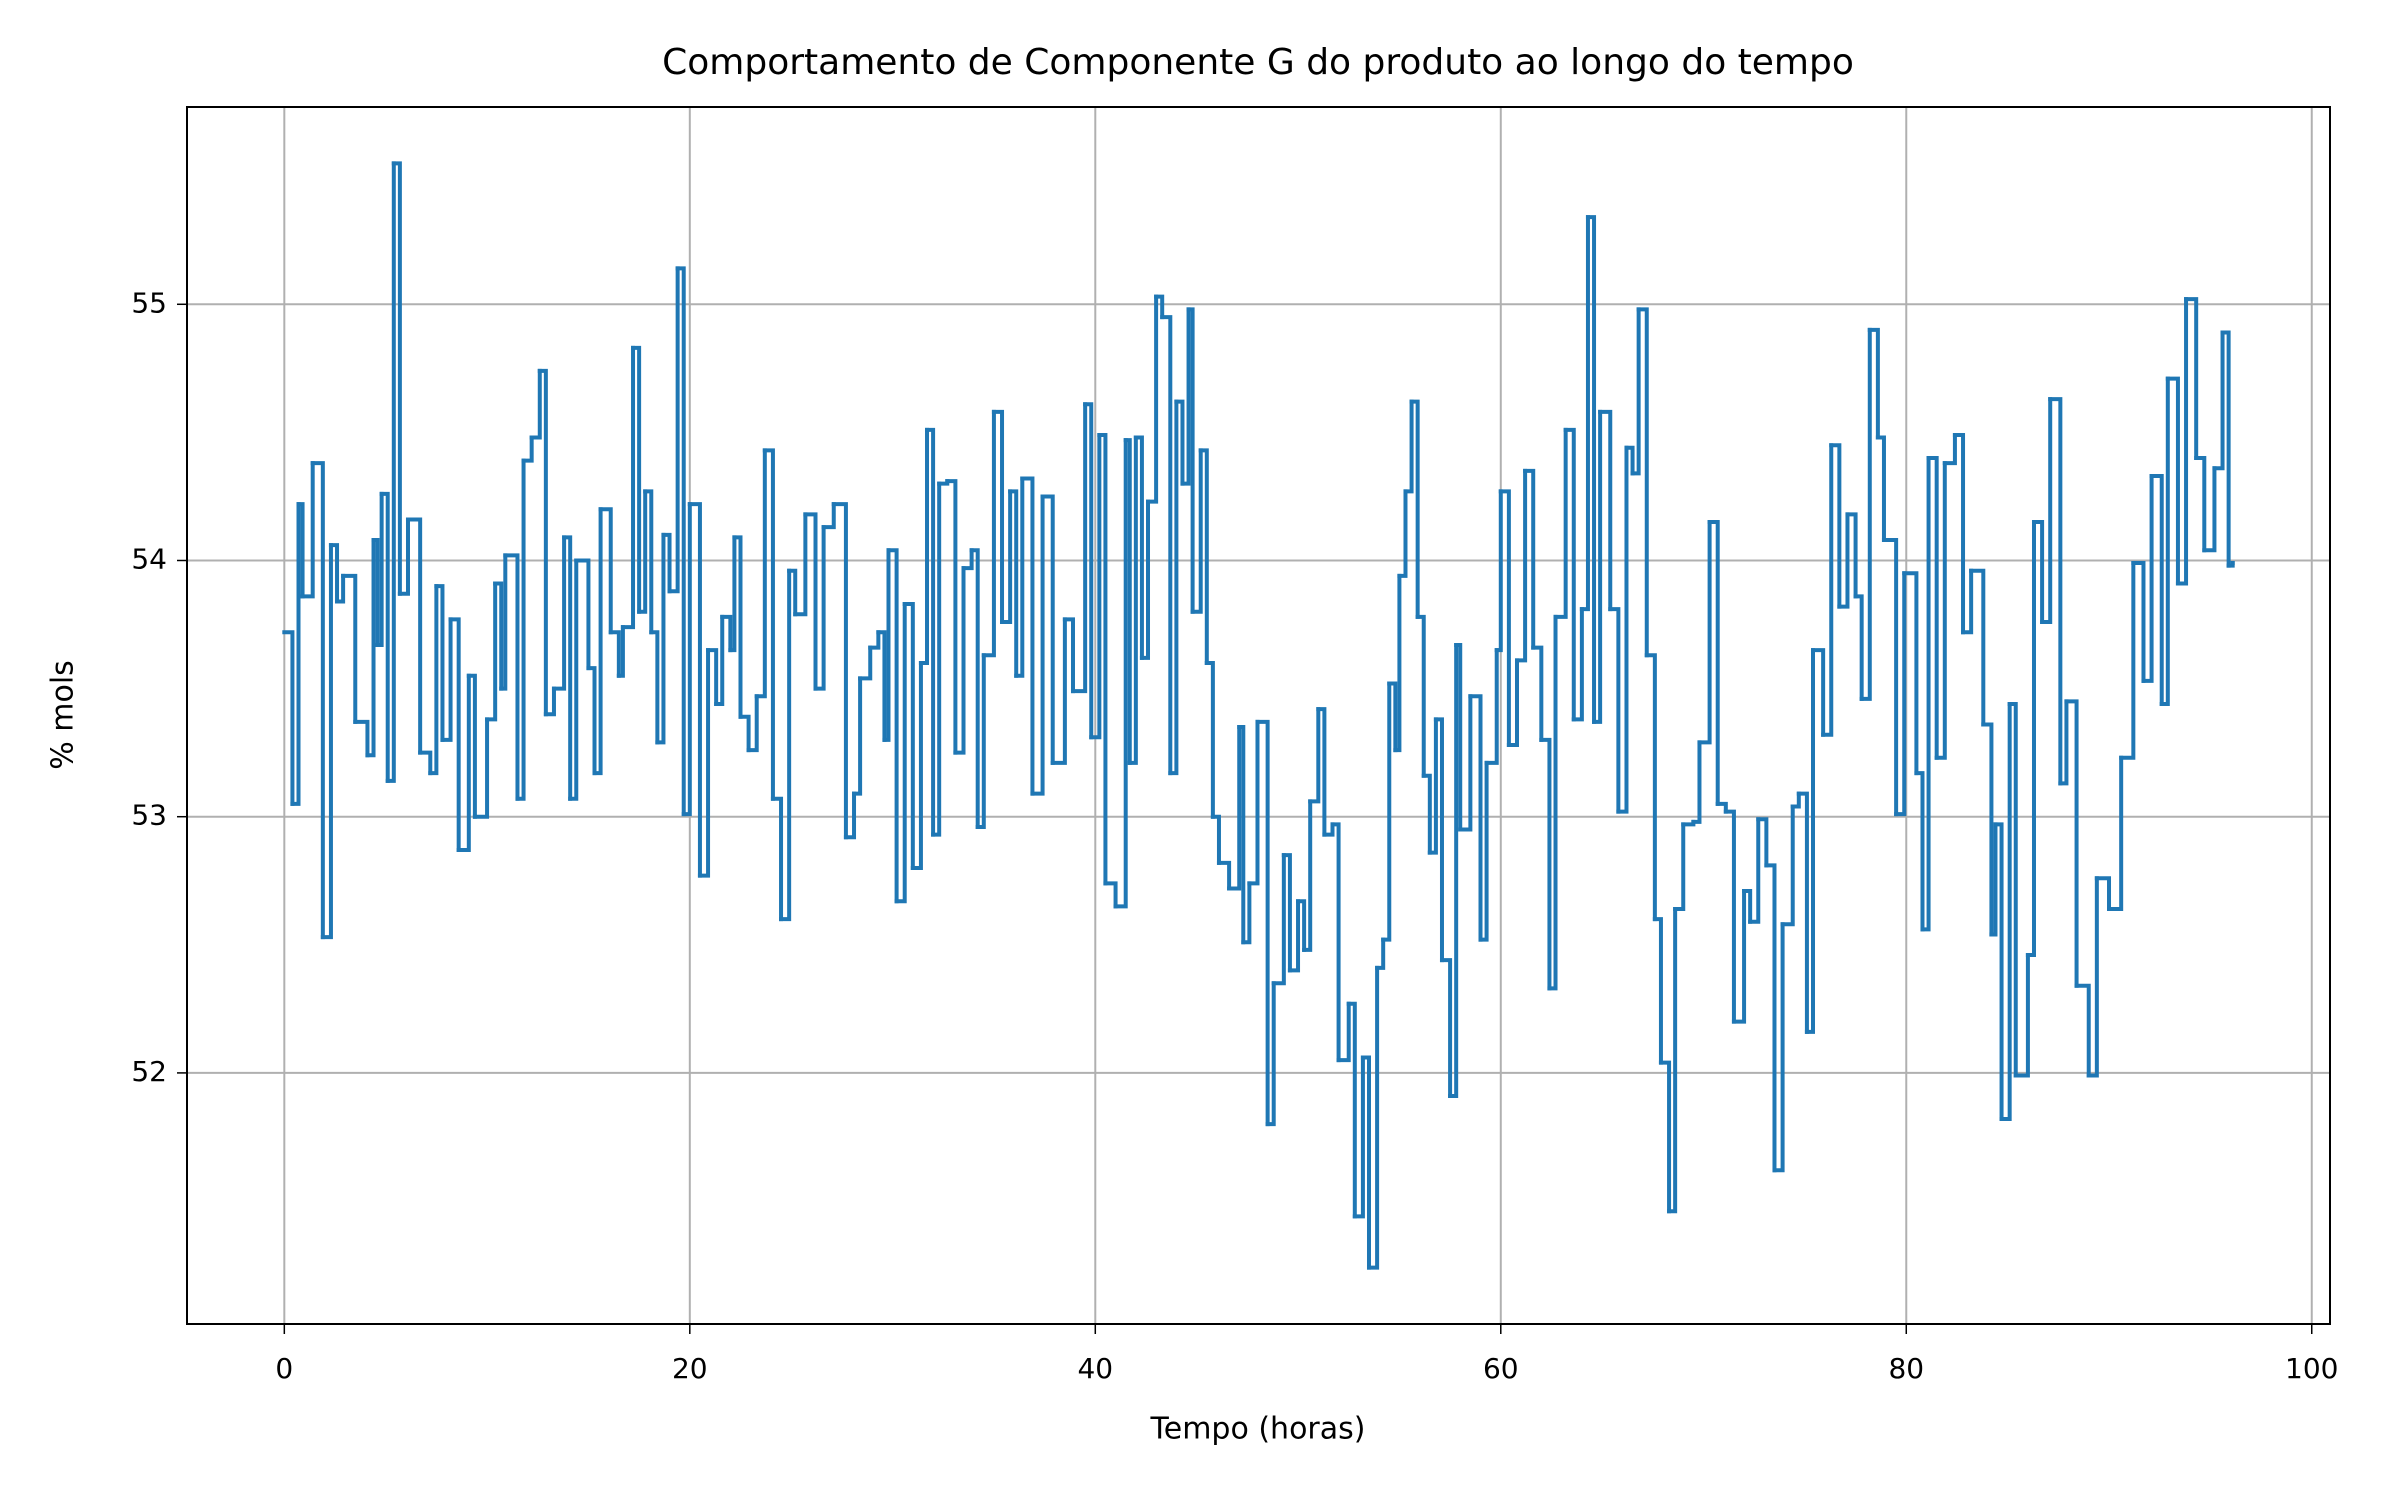  What do you see at coordinates (690, 1368) in the screenshot?
I see `x-tick-label: 20` at bounding box center [690, 1368].